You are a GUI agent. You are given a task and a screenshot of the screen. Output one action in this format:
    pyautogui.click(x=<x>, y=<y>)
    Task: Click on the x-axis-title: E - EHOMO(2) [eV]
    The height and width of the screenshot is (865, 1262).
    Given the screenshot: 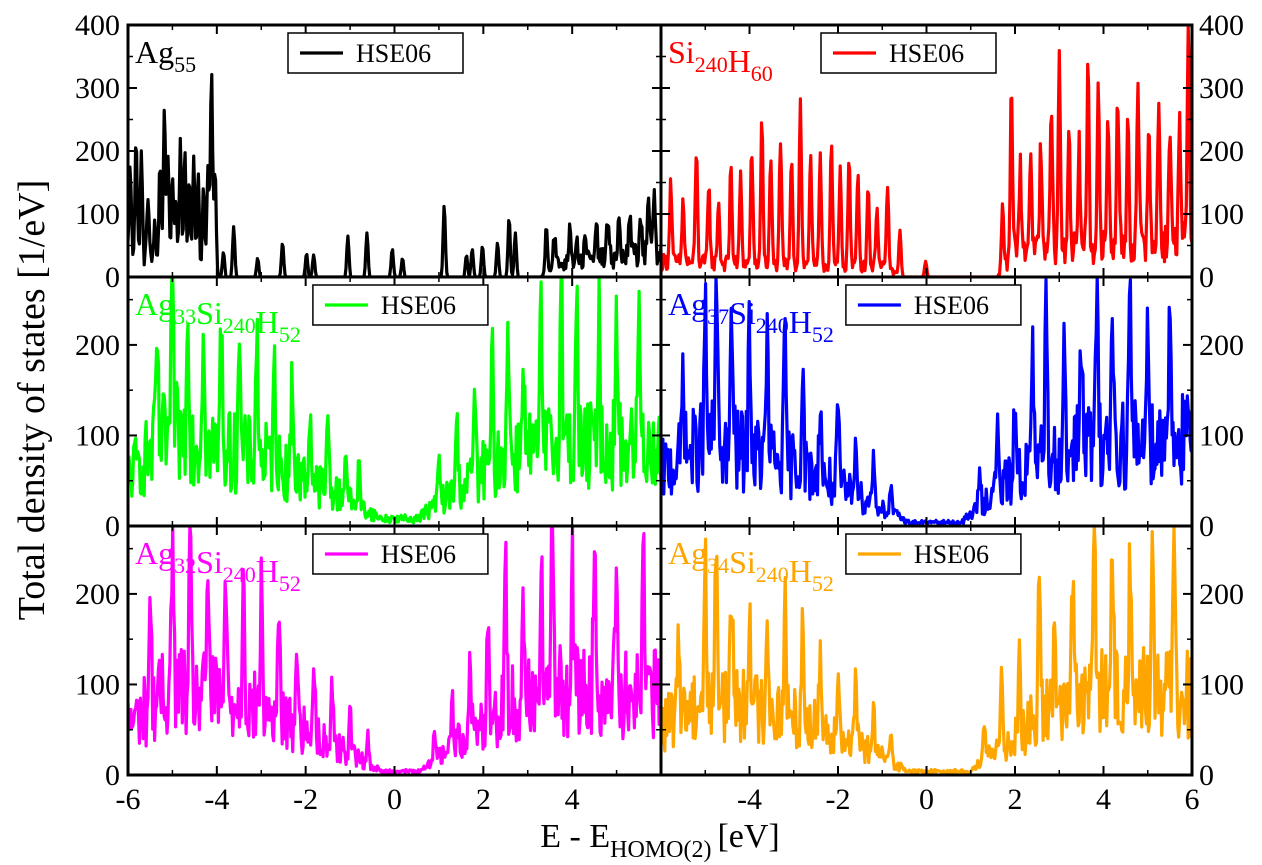 What is the action you would take?
    pyautogui.click(x=659, y=840)
    